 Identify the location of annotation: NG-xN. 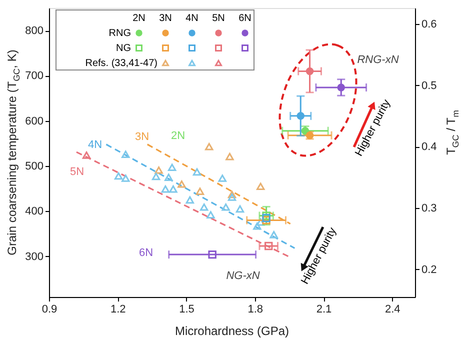
(243, 276).